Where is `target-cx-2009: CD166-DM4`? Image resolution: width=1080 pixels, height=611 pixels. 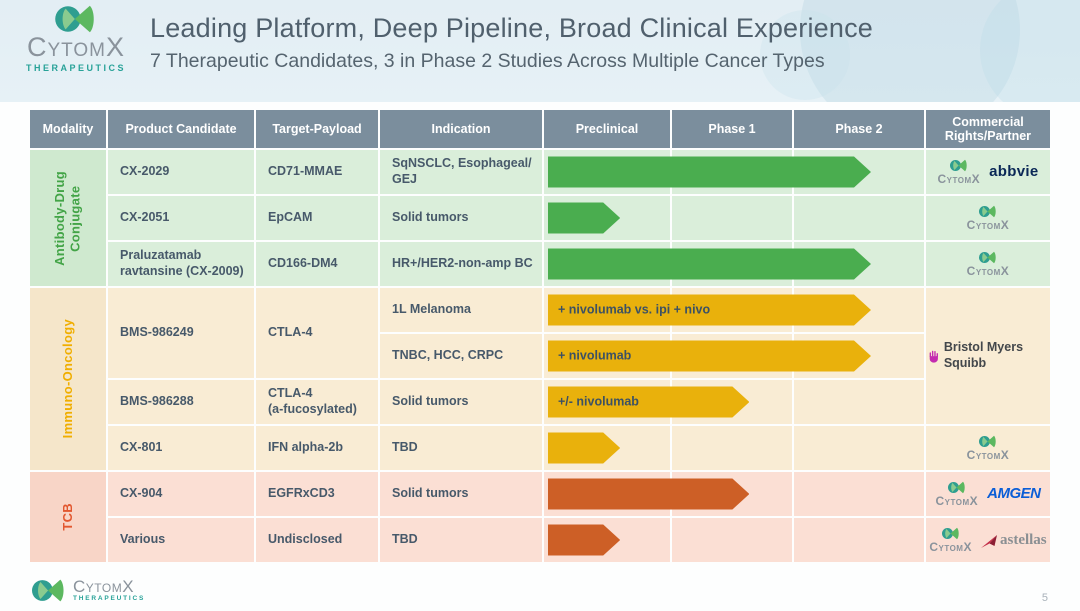
target-cx-2009: CD166-DM4 is located at coordinates (317, 264).